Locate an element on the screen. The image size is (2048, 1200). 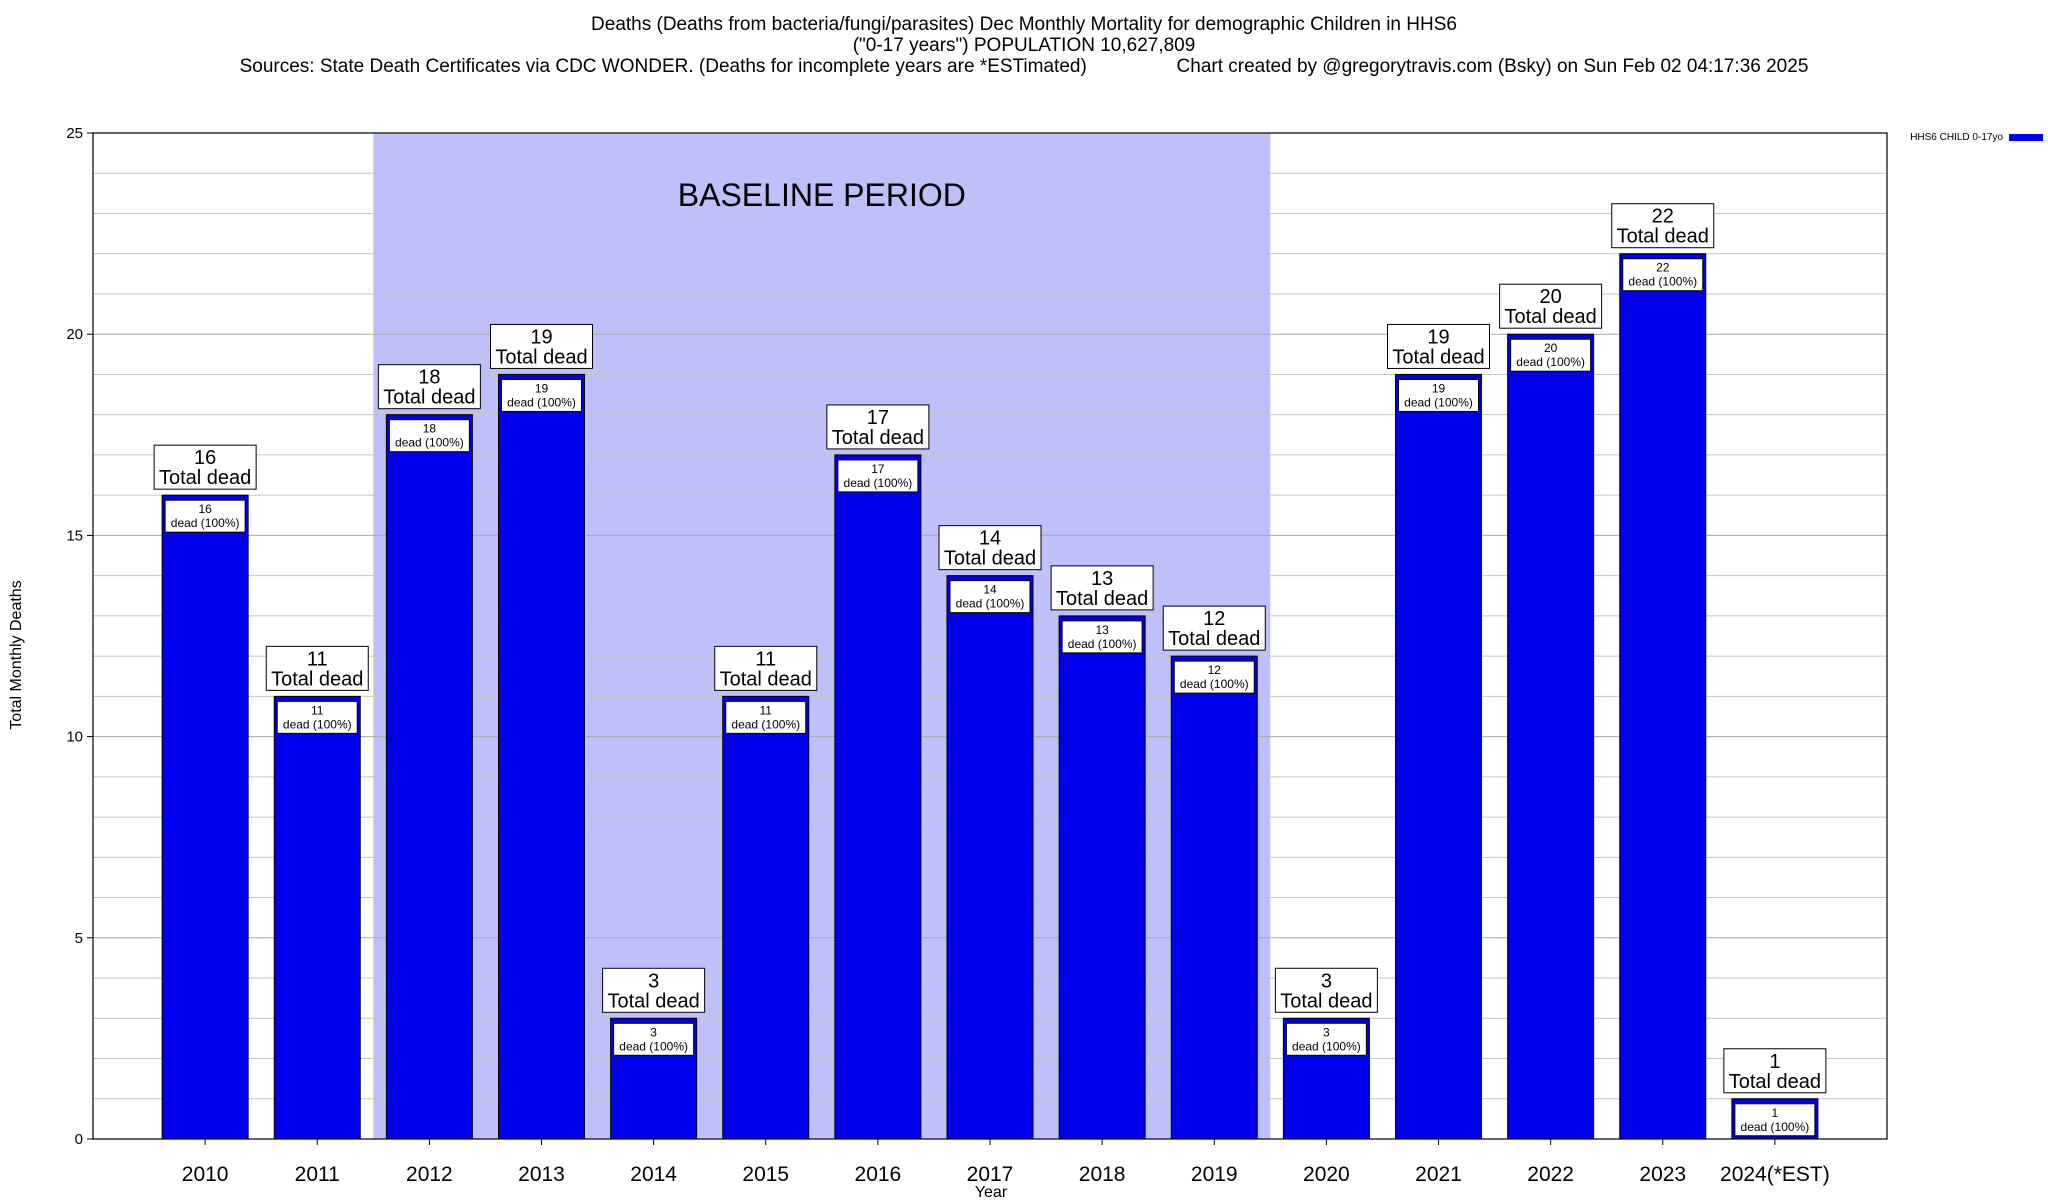
x-tick-label: 2010 is located at coordinates (205, 1174).